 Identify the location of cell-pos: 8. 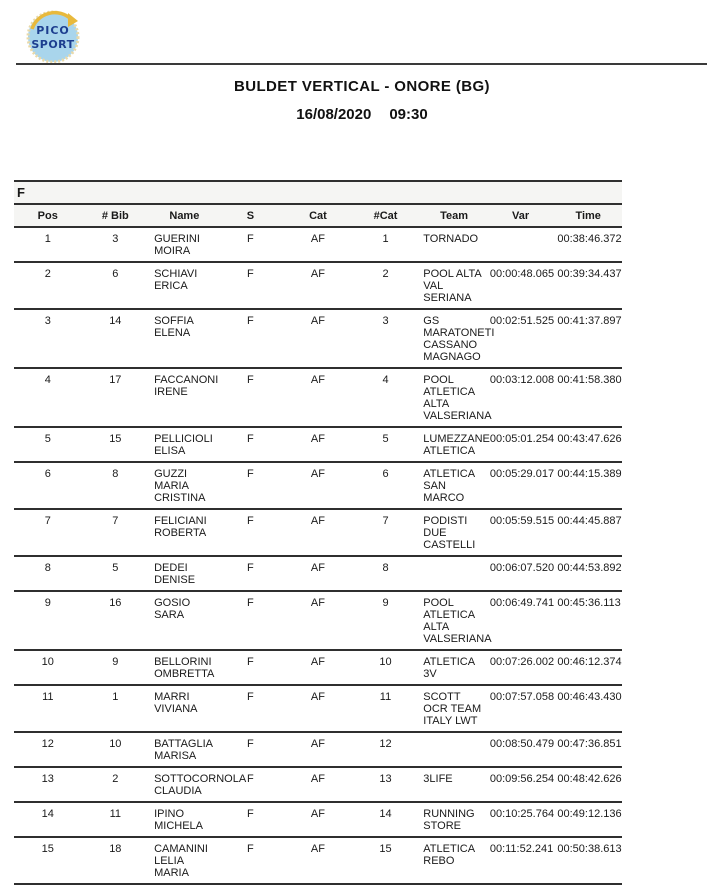
(47, 568).